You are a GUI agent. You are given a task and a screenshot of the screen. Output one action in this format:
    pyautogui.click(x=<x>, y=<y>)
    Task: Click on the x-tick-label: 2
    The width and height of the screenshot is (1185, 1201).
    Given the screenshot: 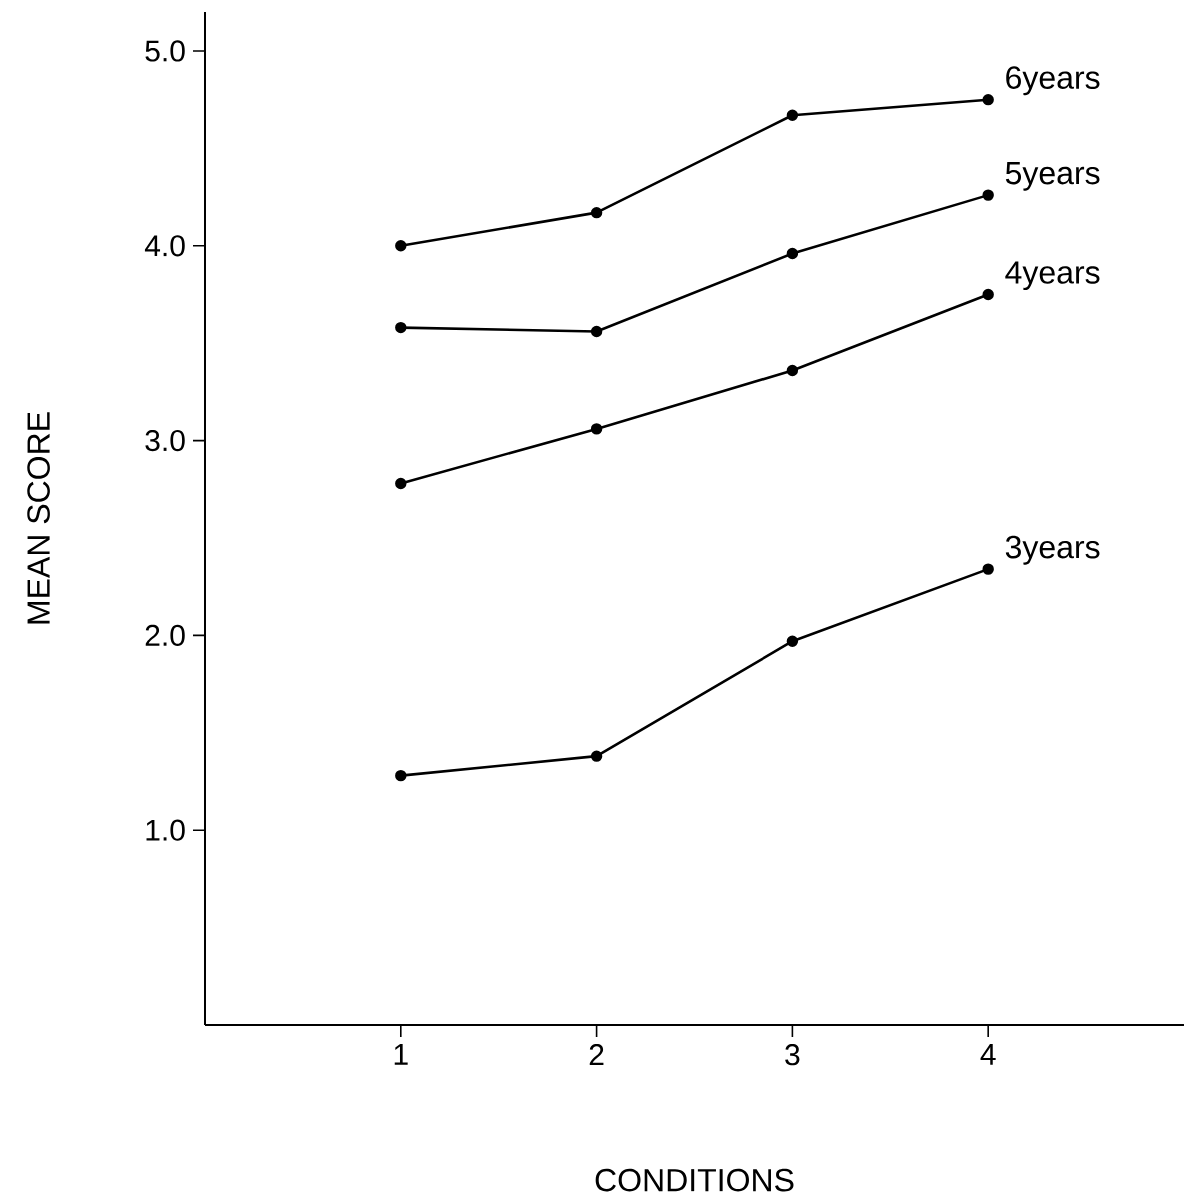 What is the action you would take?
    pyautogui.click(x=596, y=1055)
    